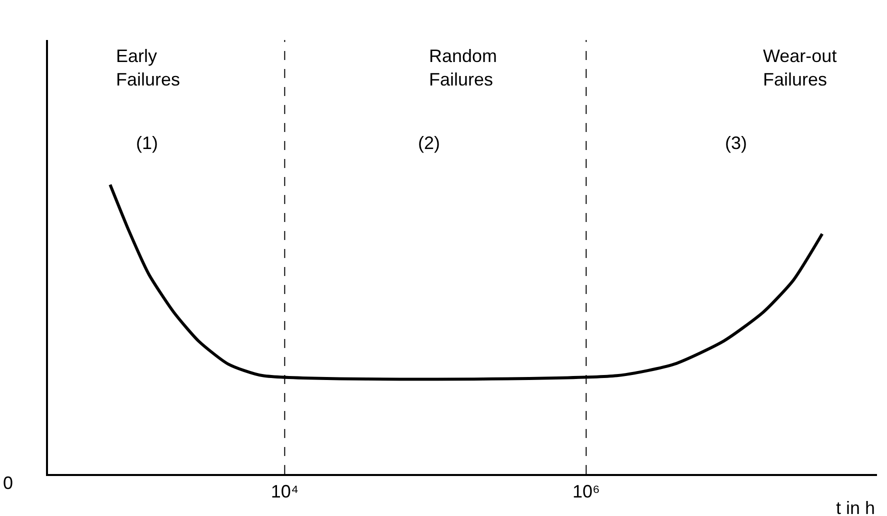  What do you see at coordinates (284, 492) in the screenshot?
I see `x-tick-label: 10⁴` at bounding box center [284, 492].